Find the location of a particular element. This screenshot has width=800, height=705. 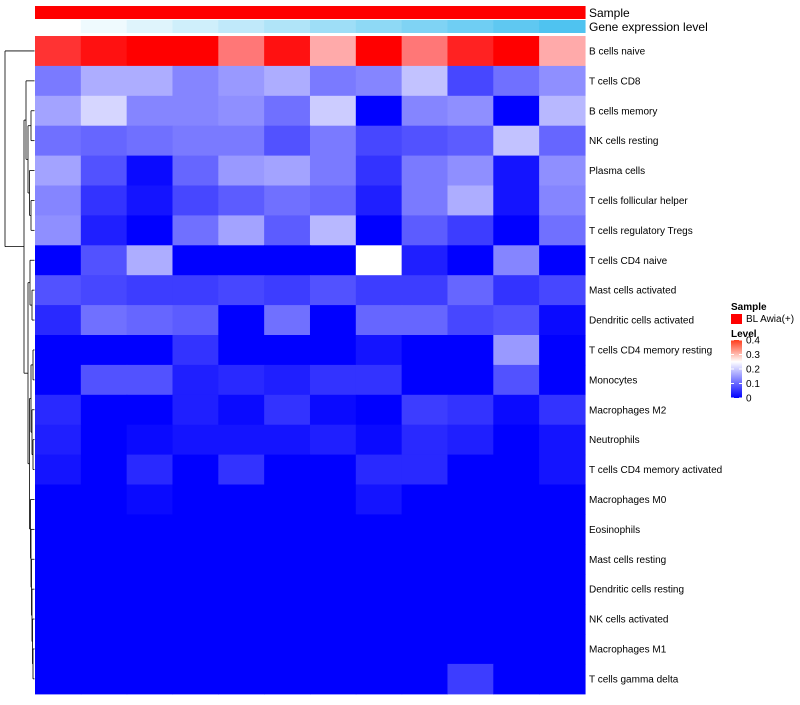

legend-ticks: 0.4 0.3 0.2 0.1 0 is located at coordinates (745, 370).